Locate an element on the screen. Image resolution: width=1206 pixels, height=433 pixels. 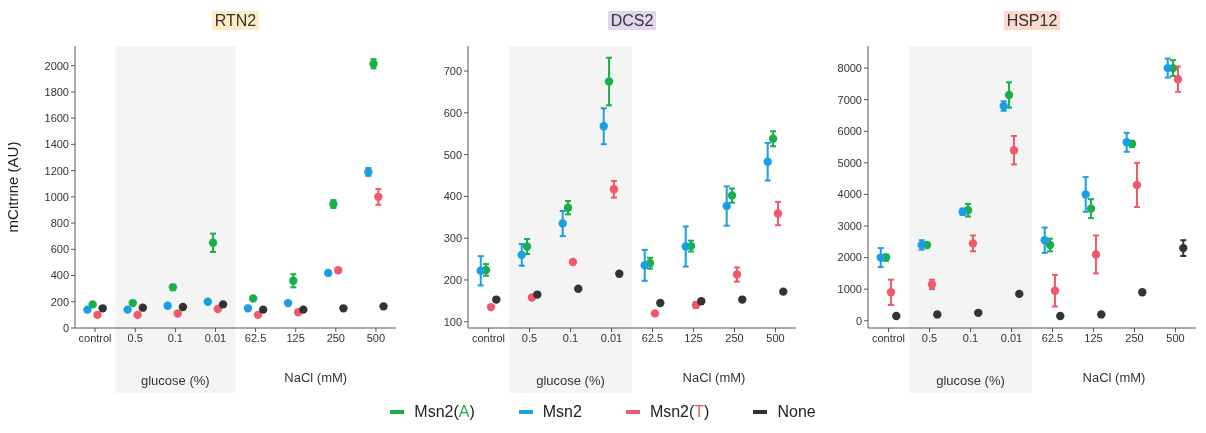
y-tick-label: 4000 is located at coordinates (849, 194).